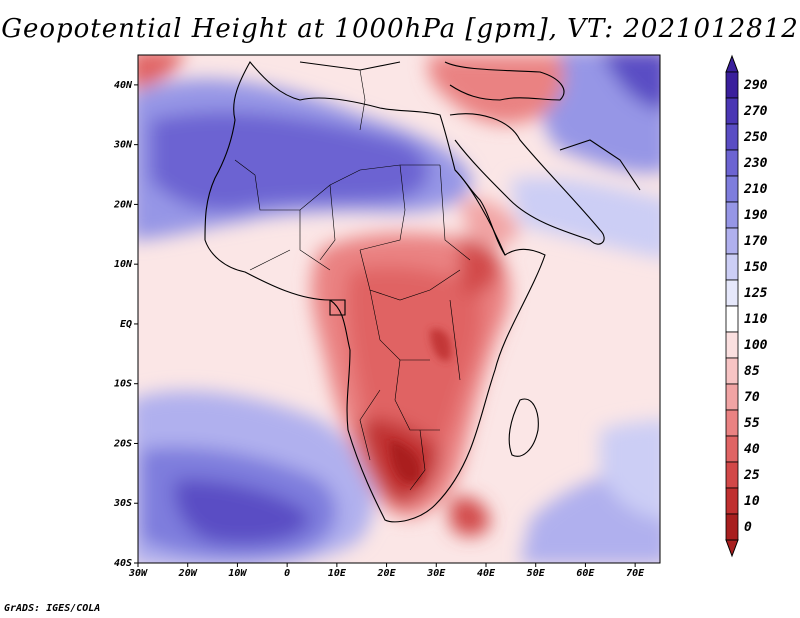  I want to click on lon-tick-label: 10W, so click(237, 573).